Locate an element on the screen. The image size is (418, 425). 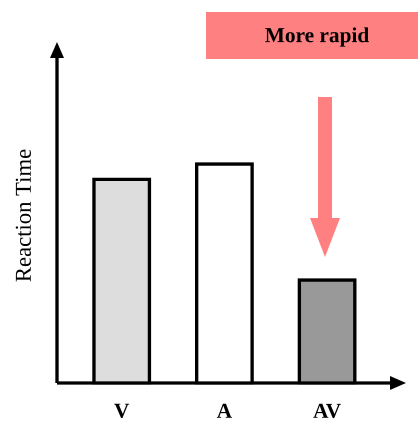
x-tick-label: V is located at coordinates (122, 411).